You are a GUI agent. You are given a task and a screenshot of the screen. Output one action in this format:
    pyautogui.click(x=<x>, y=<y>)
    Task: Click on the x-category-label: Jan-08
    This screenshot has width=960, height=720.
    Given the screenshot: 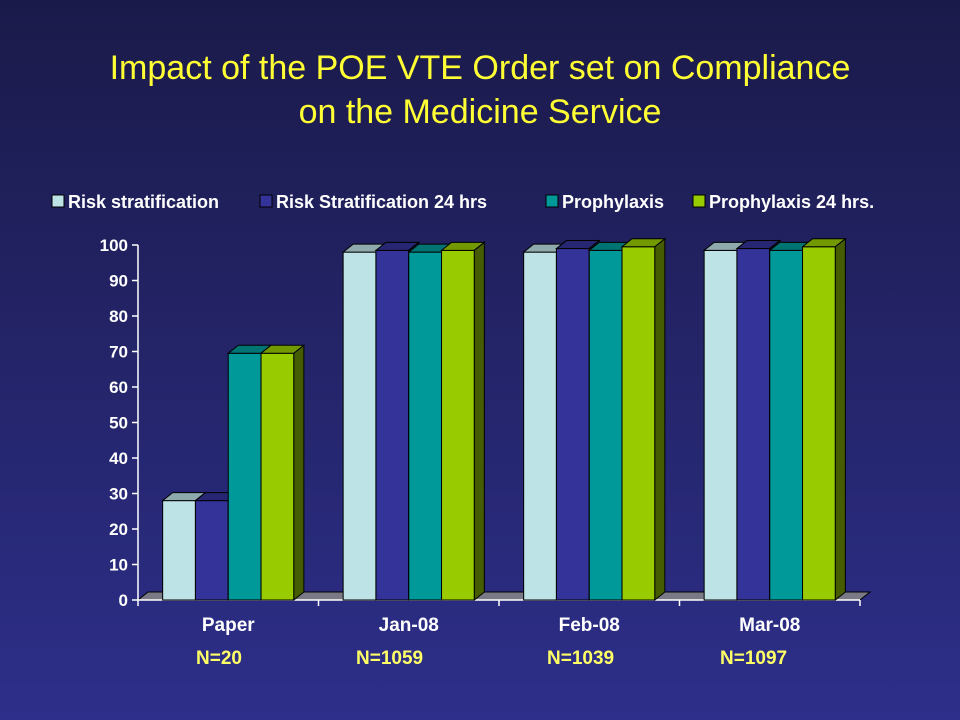 What is the action you would take?
    pyautogui.click(x=409, y=625)
    